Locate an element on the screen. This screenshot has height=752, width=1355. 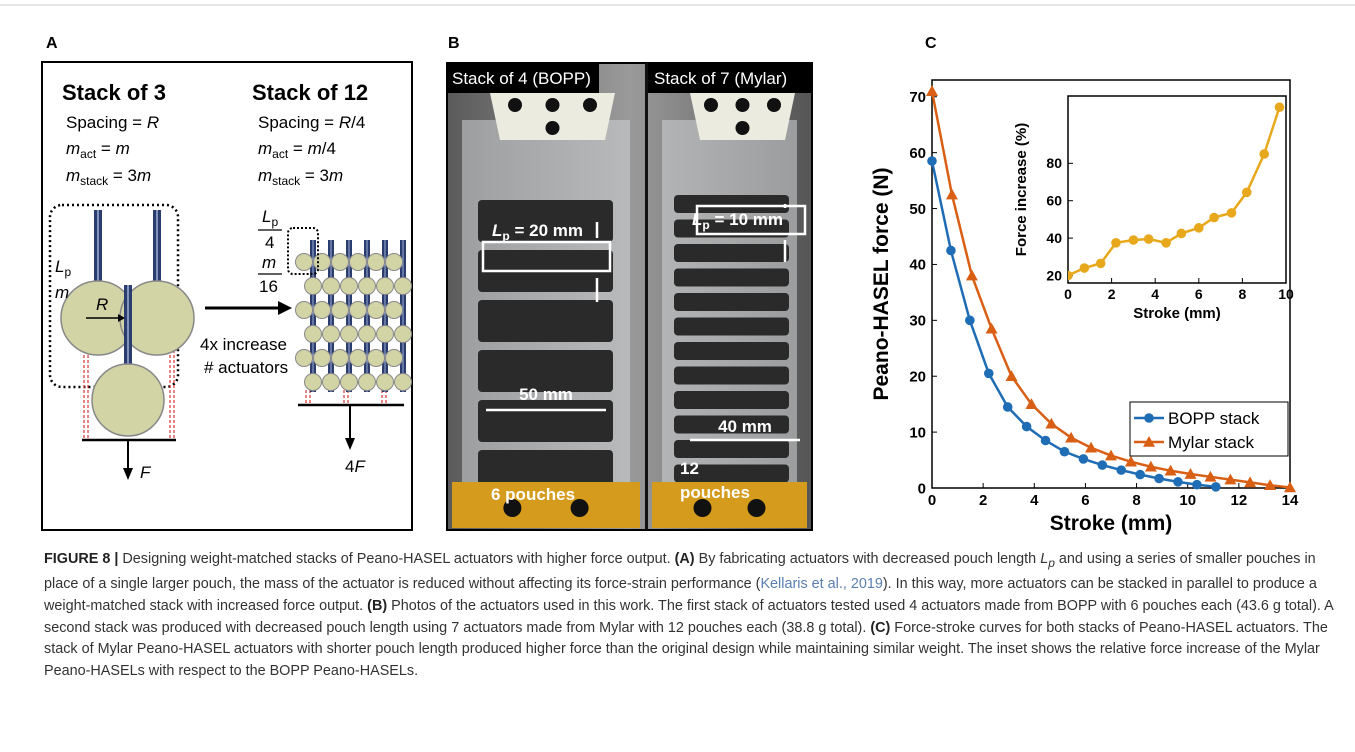
pouch-length: Lp = 20 mm is located at coordinates (537, 232).